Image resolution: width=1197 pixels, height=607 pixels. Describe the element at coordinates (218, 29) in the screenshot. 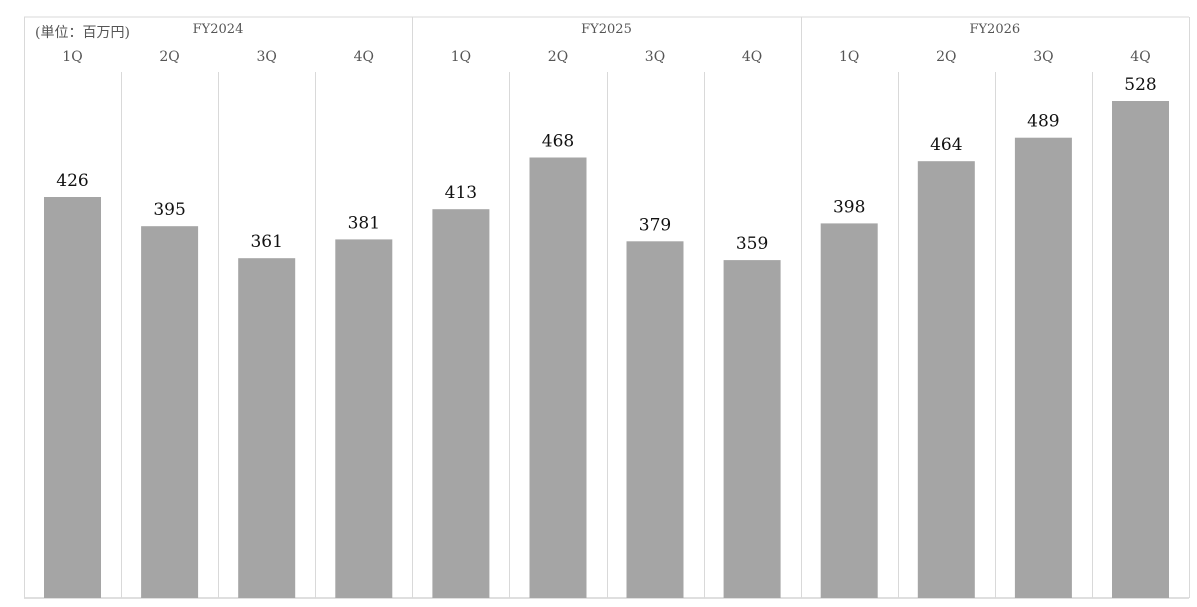

I see `fiscal-year-label: FY2024` at that location.